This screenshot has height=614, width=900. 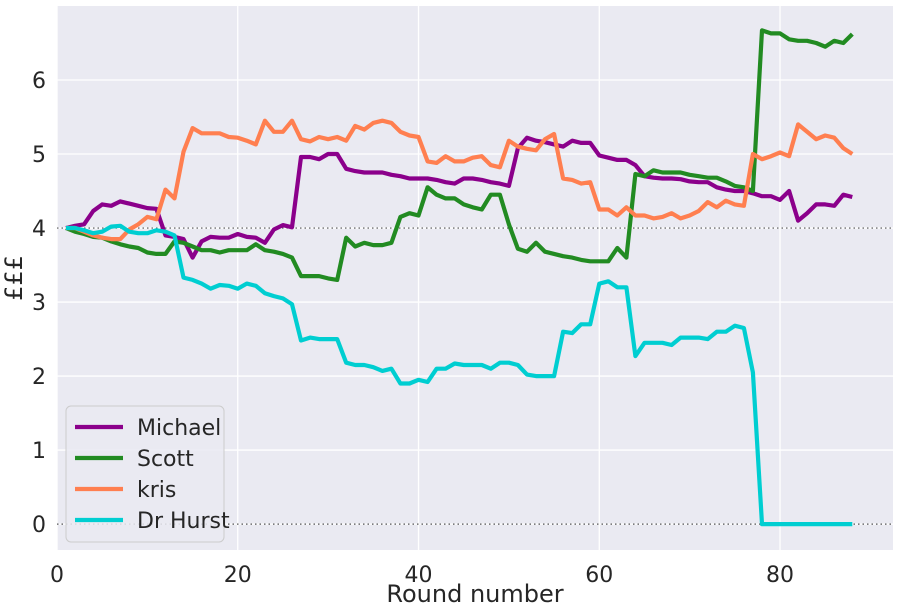 I want to click on x-axis-label: Round number, so click(x=474, y=594).